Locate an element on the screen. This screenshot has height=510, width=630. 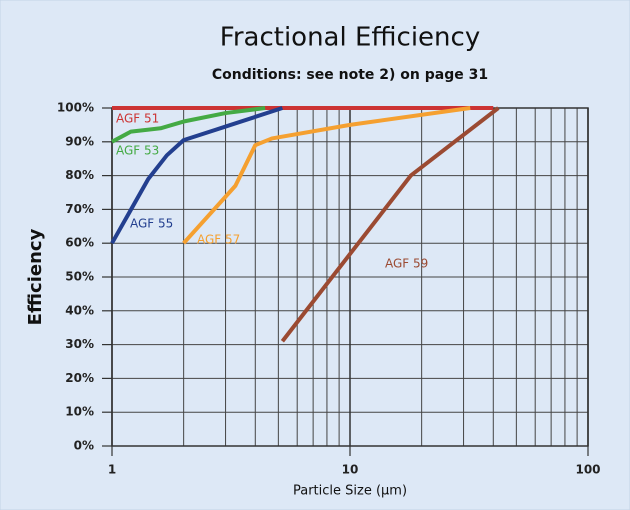
series-label: AGF 55 is located at coordinates (151, 224).